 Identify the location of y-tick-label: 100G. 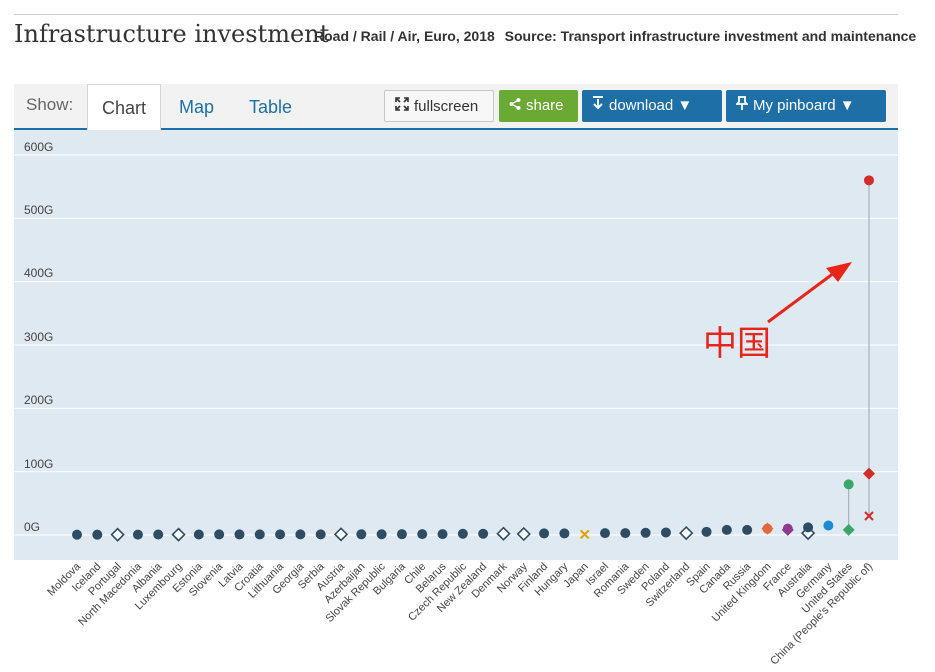
(39, 464).